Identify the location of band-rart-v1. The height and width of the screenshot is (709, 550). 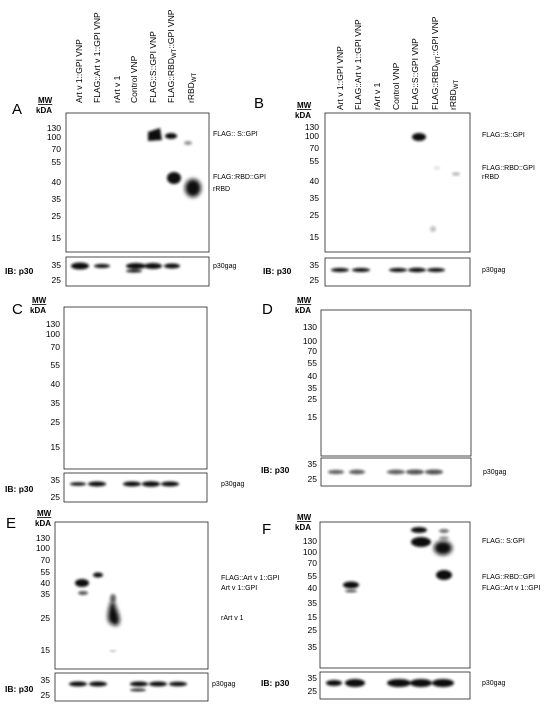
(114, 613).